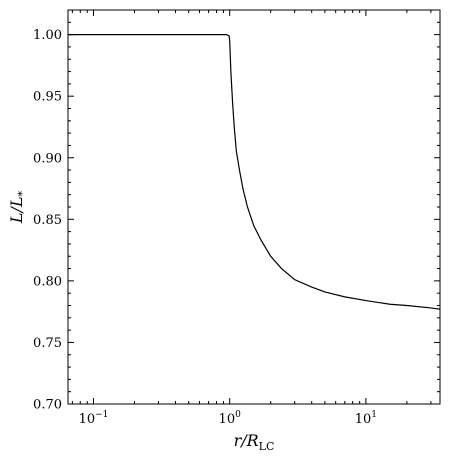 The image size is (458, 458). I want to click on y-tick-label: 0.70, so click(47, 405).